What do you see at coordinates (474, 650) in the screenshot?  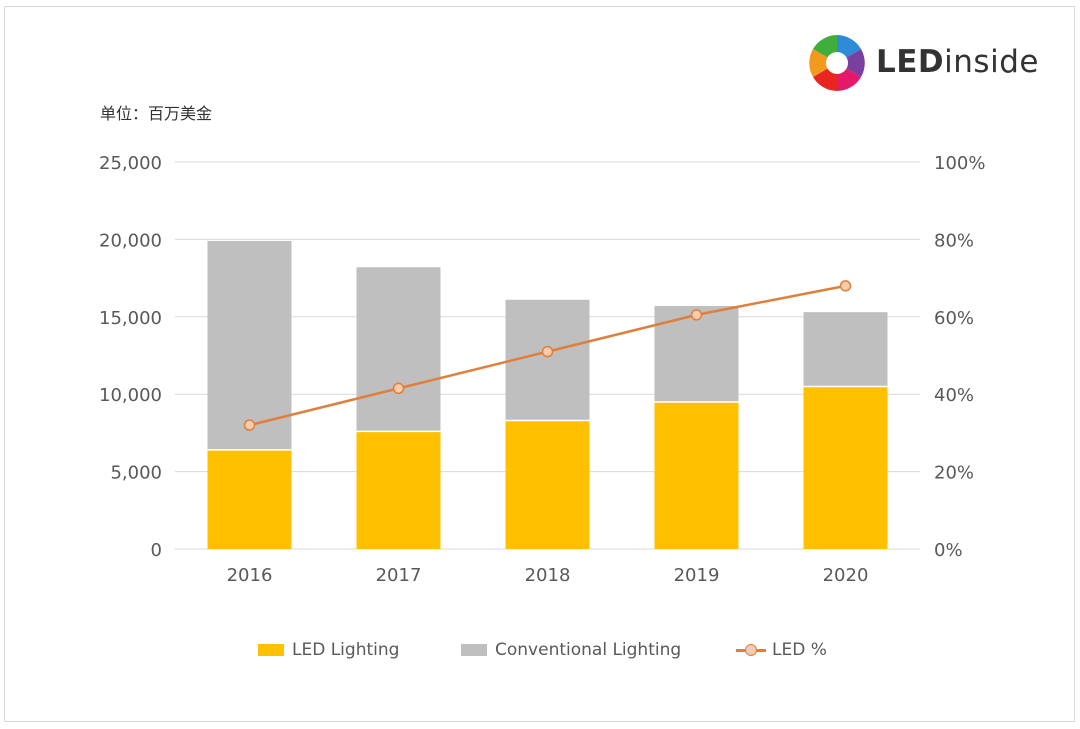 I see `legend-swatch-conventional-lighting` at bounding box center [474, 650].